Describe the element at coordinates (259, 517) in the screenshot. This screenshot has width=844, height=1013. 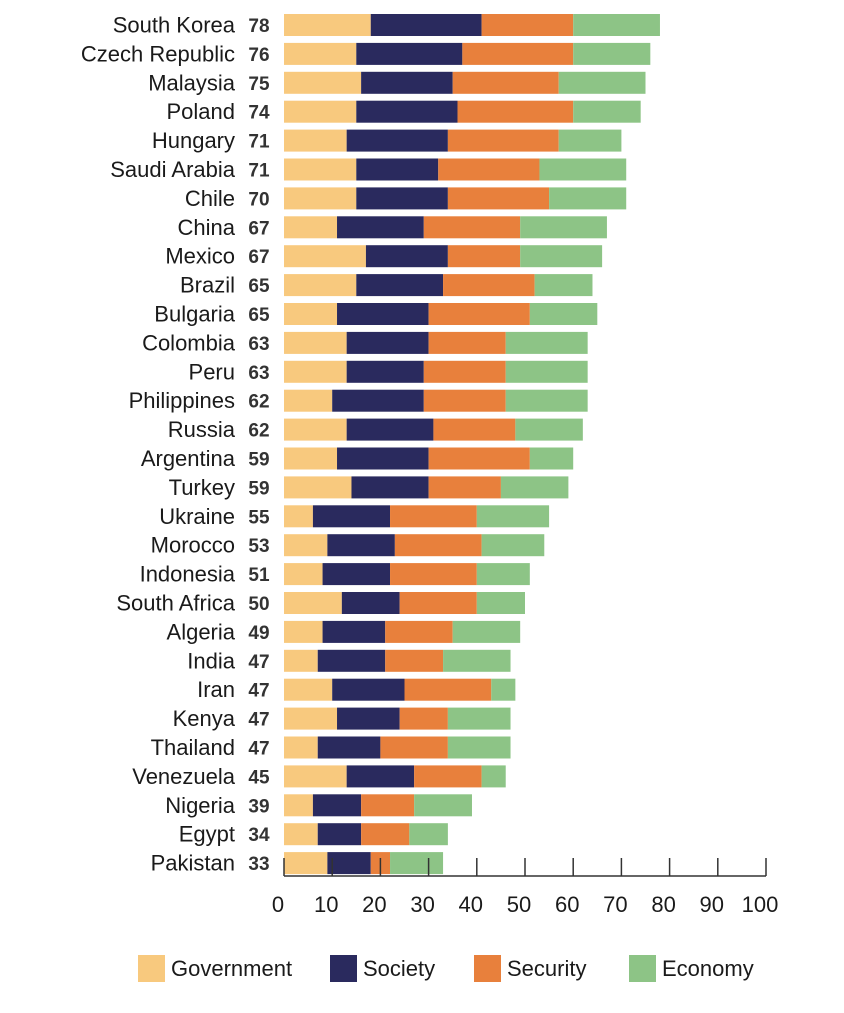
I see `total-label-ukraine: 55` at that location.